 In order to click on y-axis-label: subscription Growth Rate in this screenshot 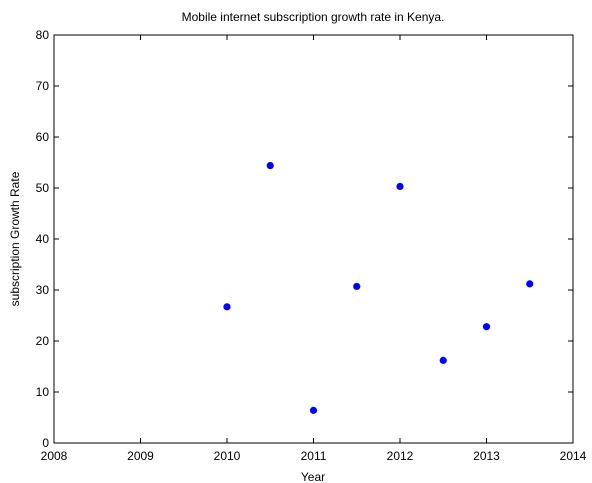, I will do `click(15, 238)`.